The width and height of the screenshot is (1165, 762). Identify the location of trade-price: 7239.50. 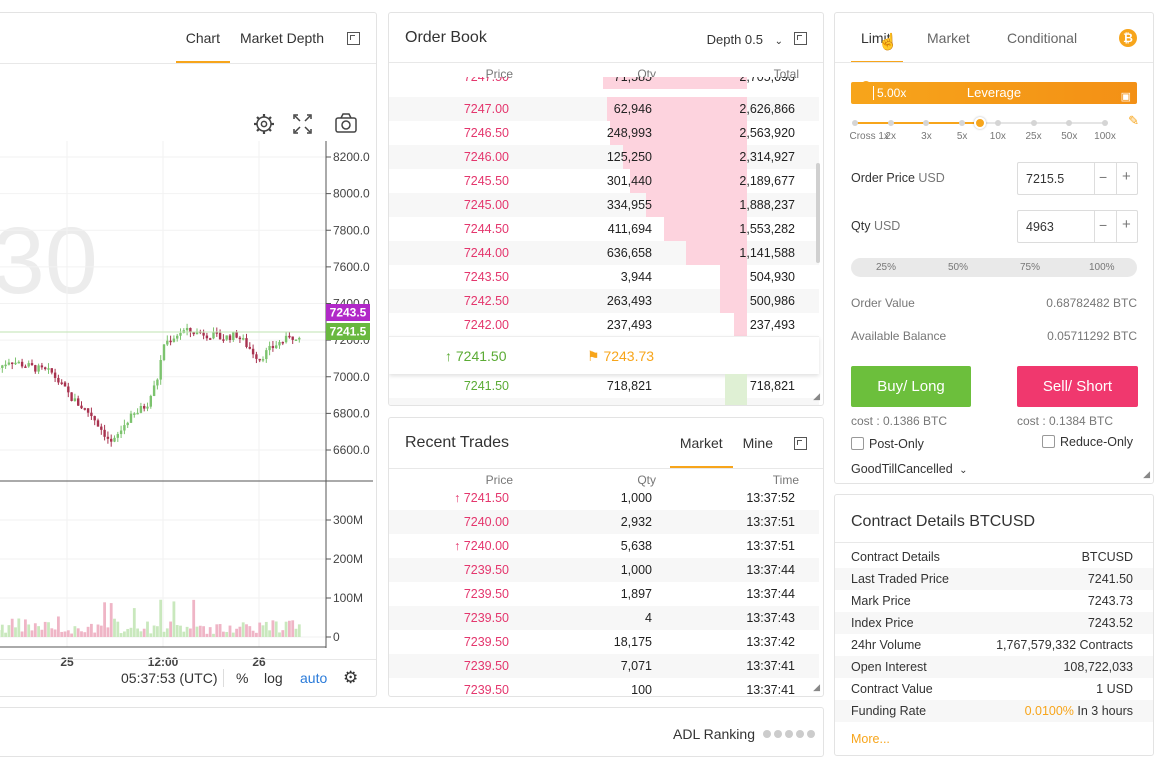
(486, 642).